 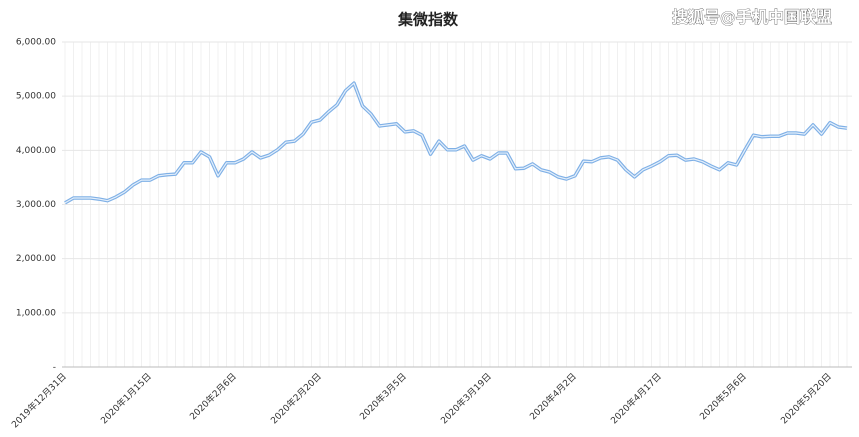 What do you see at coordinates (54, 368) in the screenshot?
I see `y-tick-label: -` at bounding box center [54, 368].